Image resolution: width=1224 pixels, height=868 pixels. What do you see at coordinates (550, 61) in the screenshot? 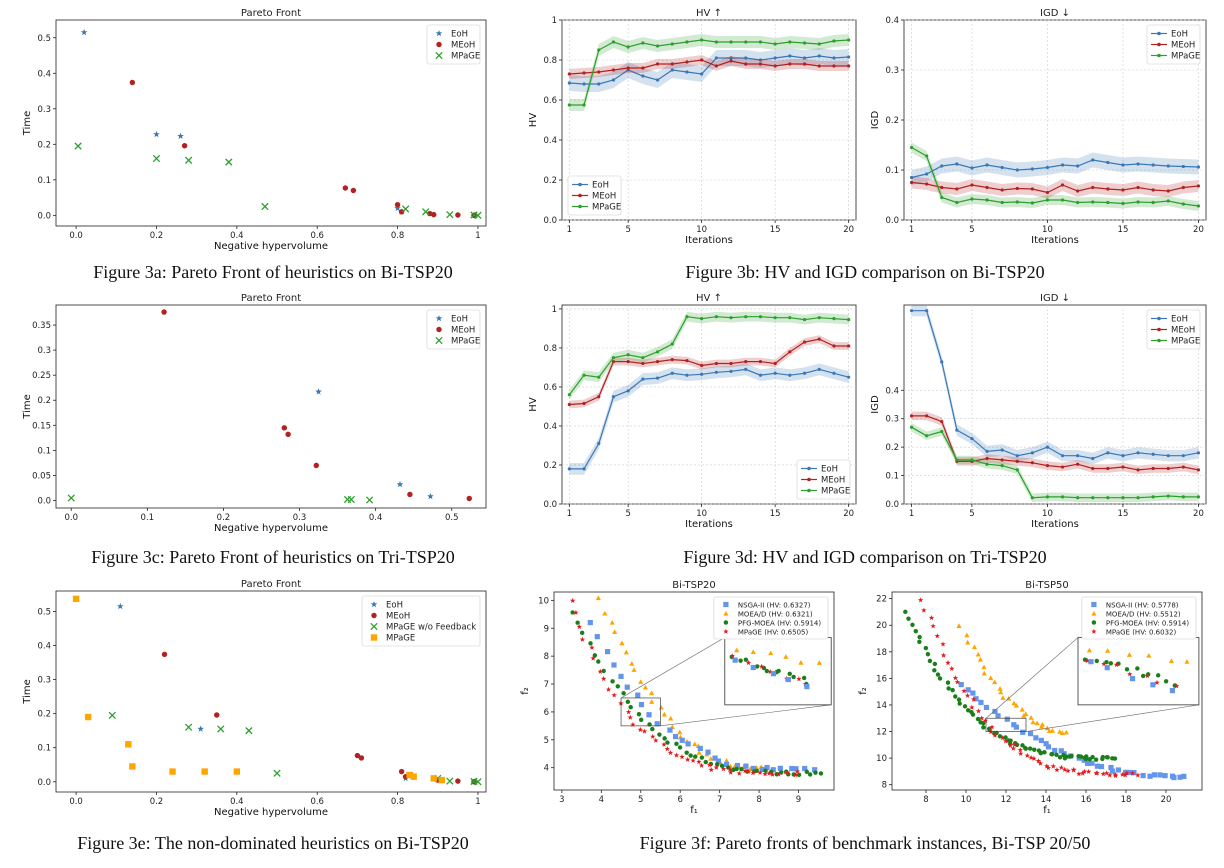
I see `y-tick-label: 0.8` at bounding box center [550, 61].